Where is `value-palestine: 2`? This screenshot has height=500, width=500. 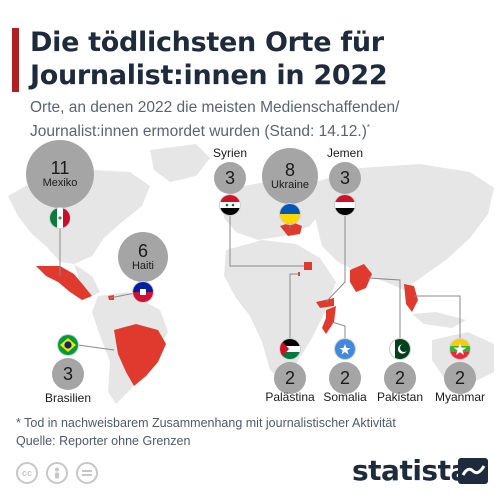 value-palestine: 2 is located at coordinates (289, 378).